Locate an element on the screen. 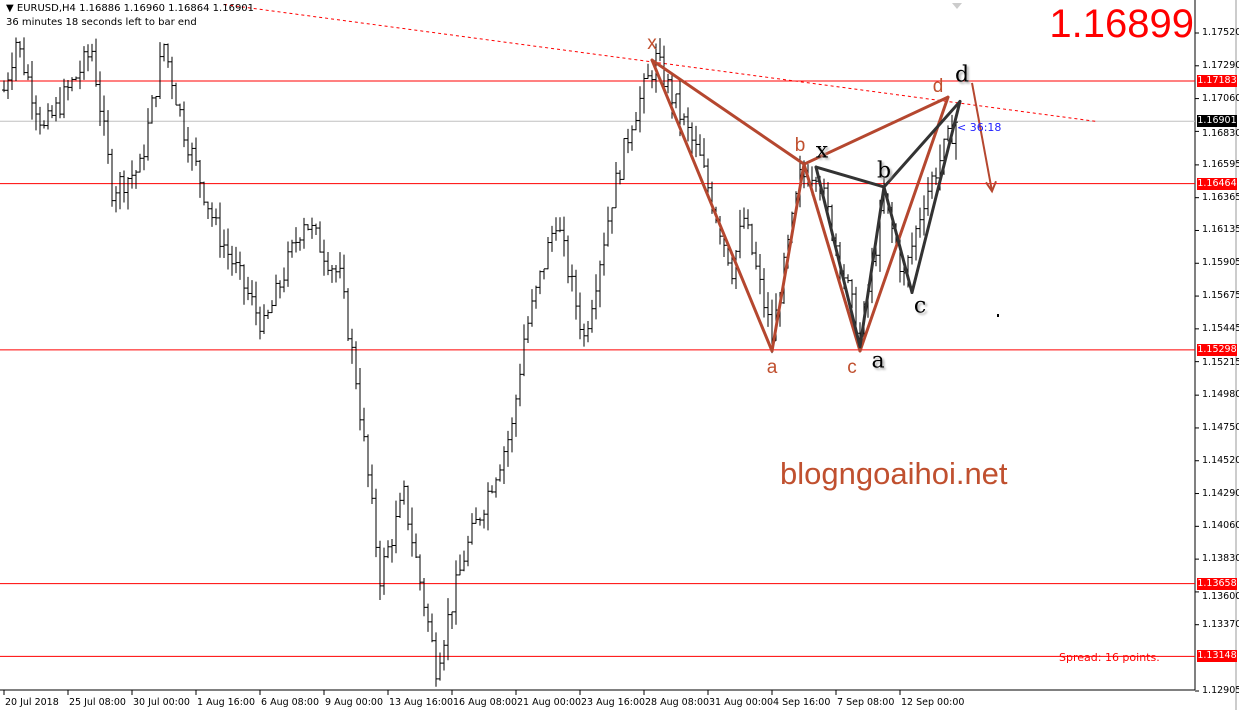 The height and width of the screenshot is (710, 1239). y-tick-label: 1.15905 is located at coordinates (1220, 263).